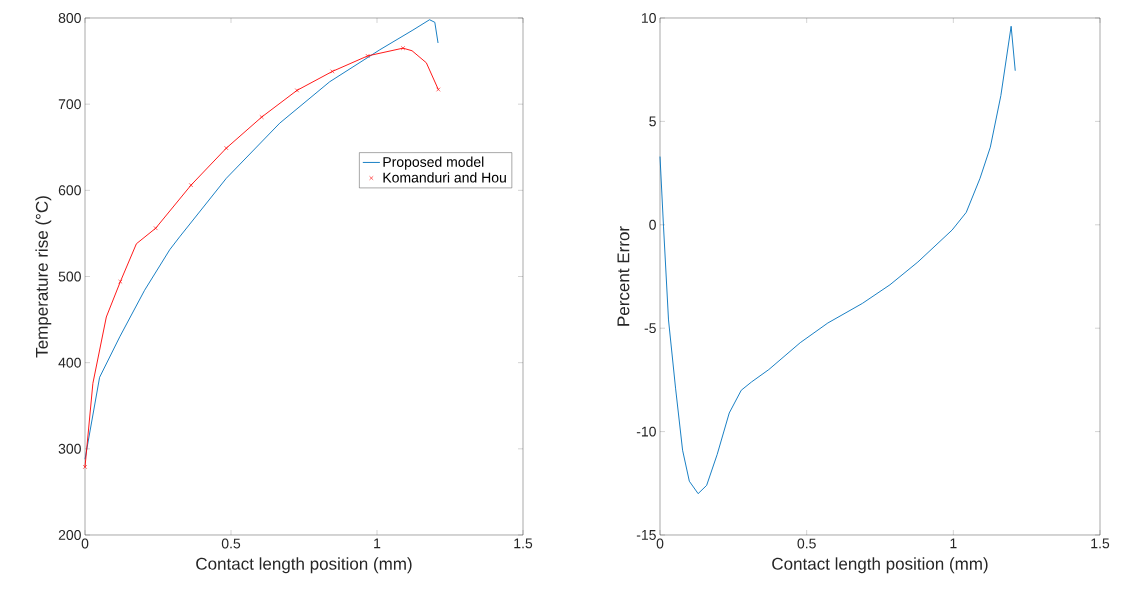 This screenshot has width=1127, height=614. What do you see at coordinates (648, 18) in the screenshot?
I see `y-tick-label: 10` at bounding box center [648, 18].